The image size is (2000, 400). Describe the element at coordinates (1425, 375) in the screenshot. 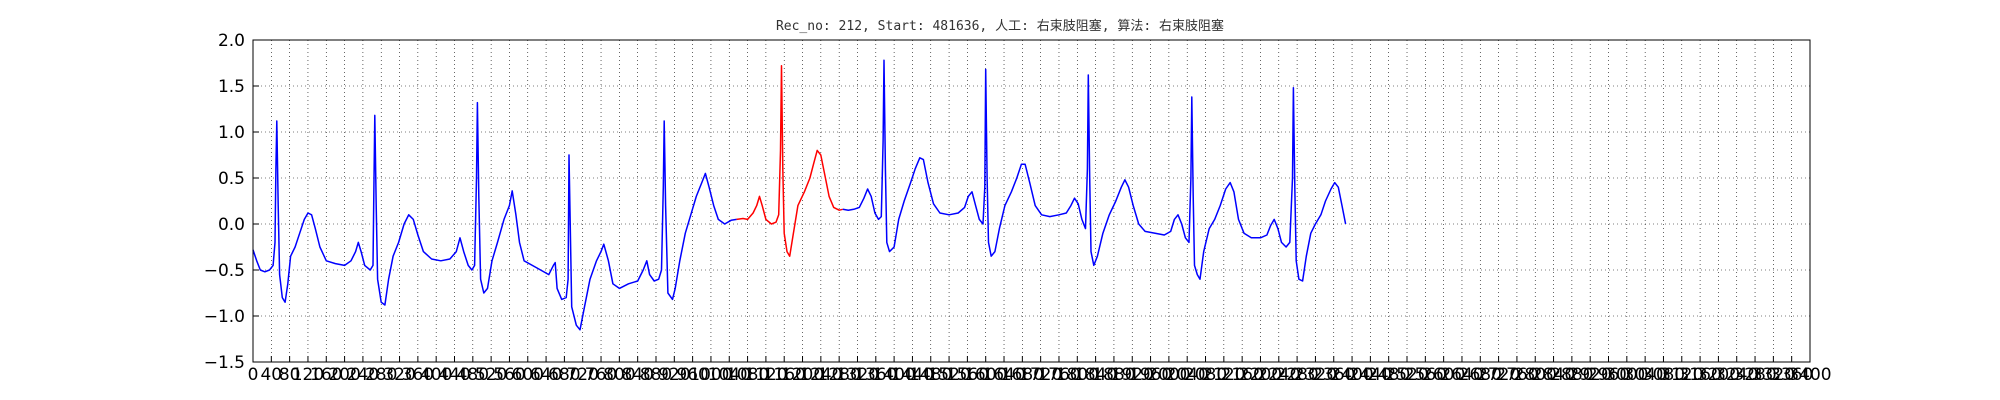

I see `x-tick-label: 2560` at that location.